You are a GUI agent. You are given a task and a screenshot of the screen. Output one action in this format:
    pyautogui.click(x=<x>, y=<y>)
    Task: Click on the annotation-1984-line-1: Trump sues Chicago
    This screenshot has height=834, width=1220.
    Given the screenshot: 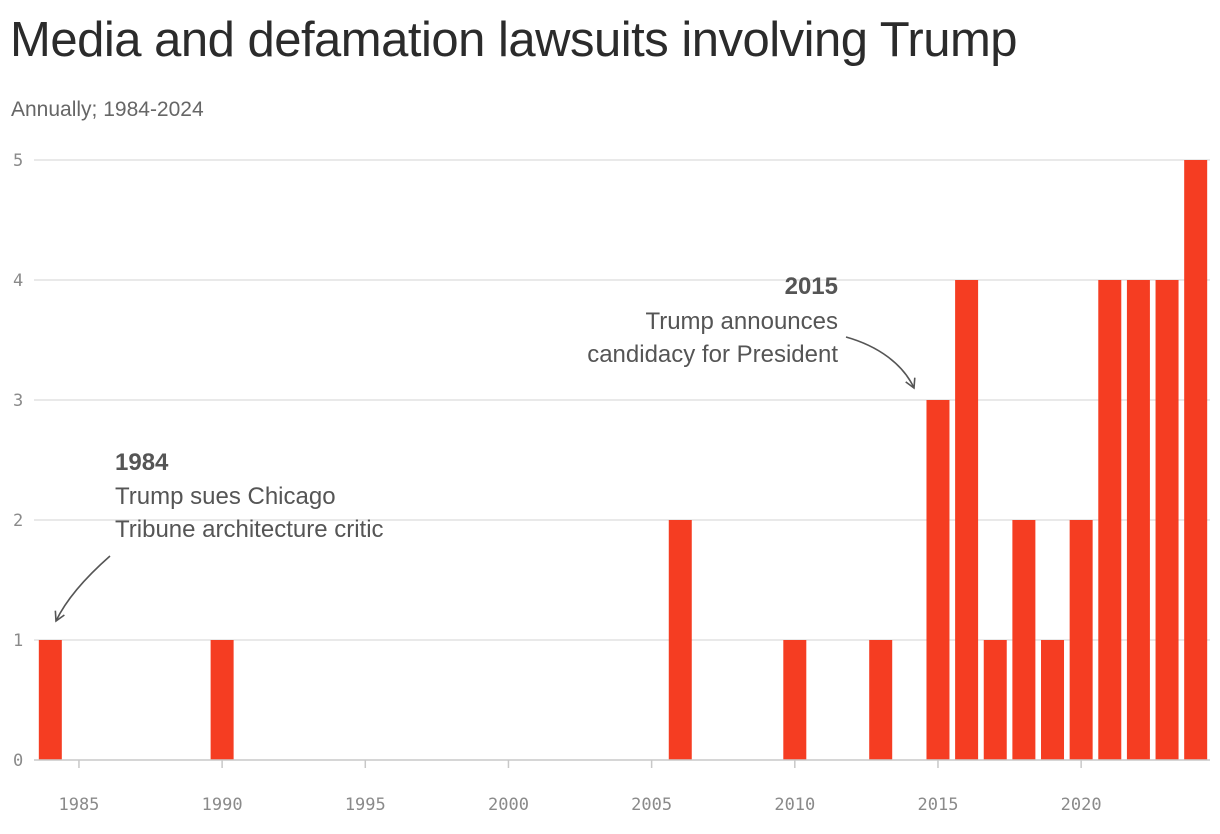 What is the action you would take?
    pyautogui.click(x=225, y=496)
    